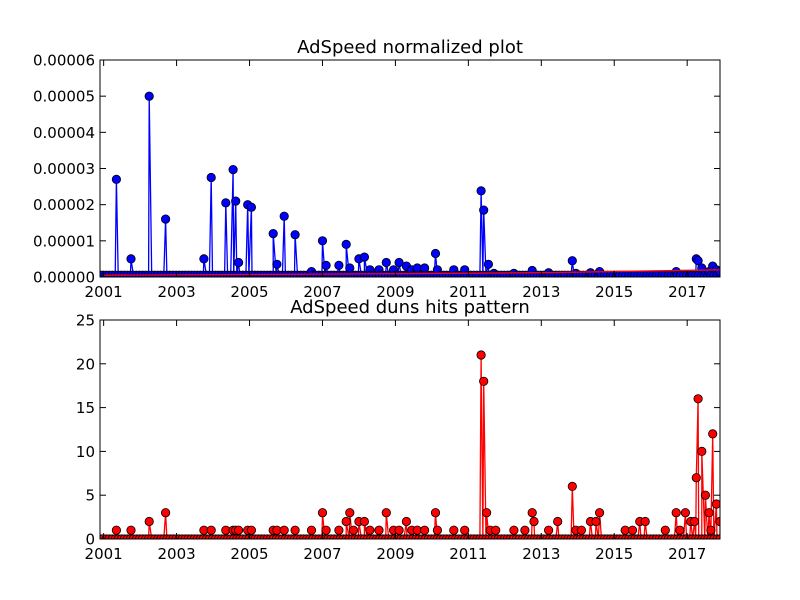  Describe the element at coordinates (322, 554) in the screenshot. I see `x-tick-label: 2007` at that location.